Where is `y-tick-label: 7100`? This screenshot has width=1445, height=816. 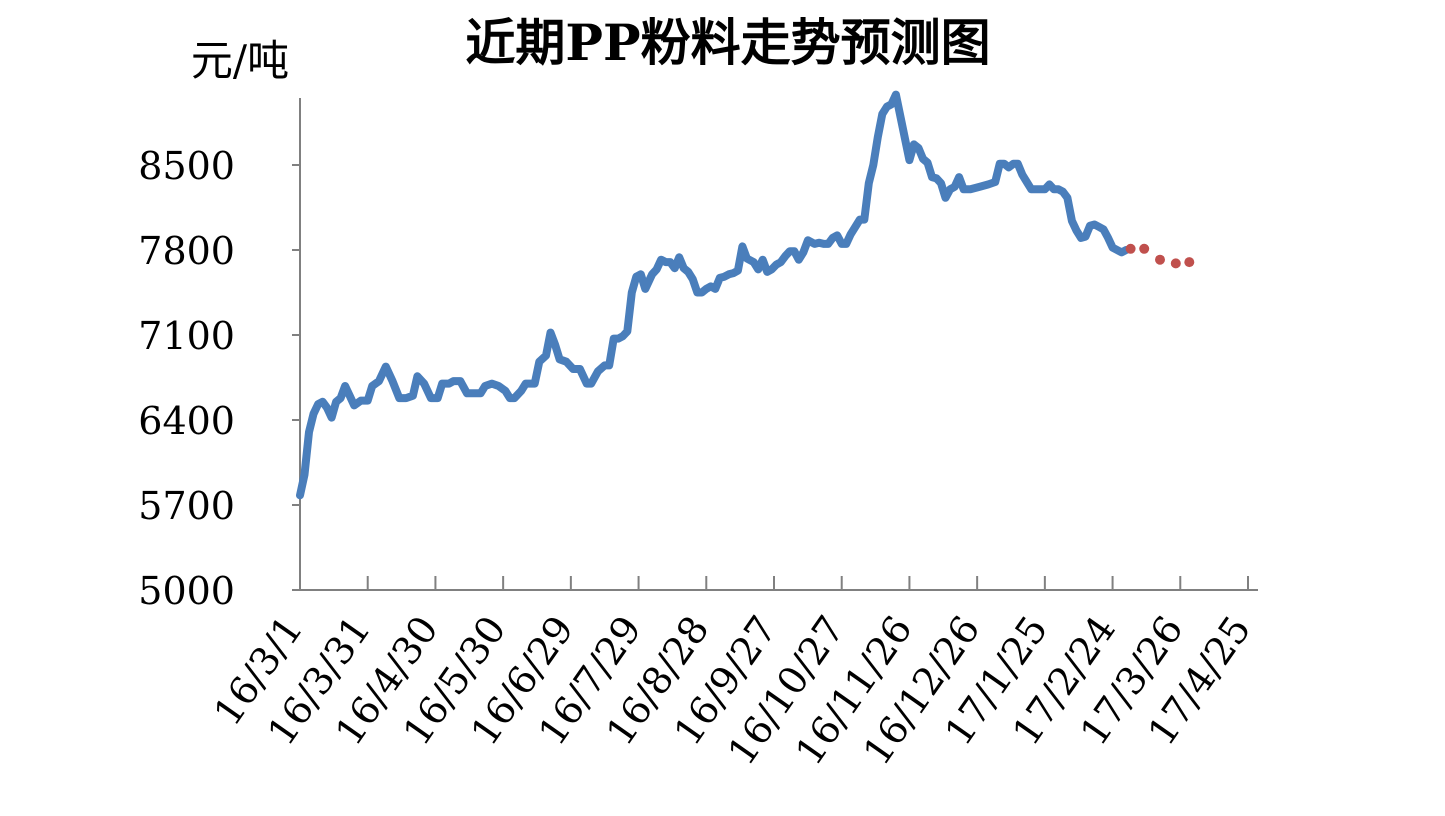 y-tick-label: 7100 is located at coordinates (186, 336).